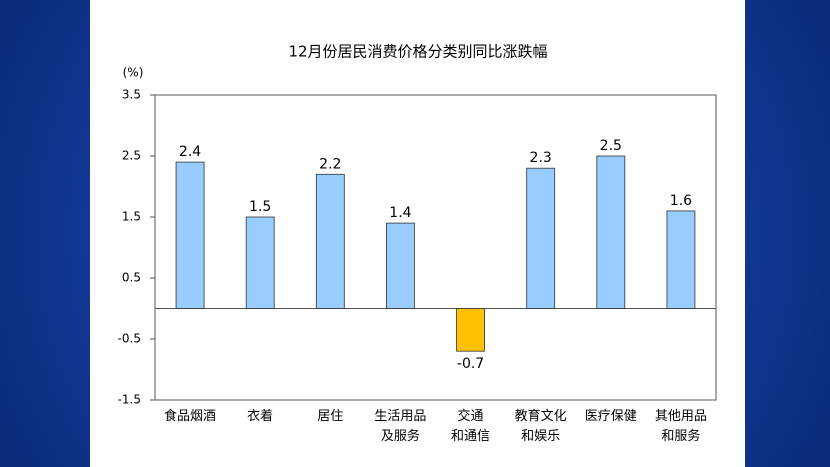 The height and width of the screenshot is (467, 830). Describe the element at coordinates (541, 426) in the screenshot. I see `x-tick-label: 教育文化和娱乐` at that location.